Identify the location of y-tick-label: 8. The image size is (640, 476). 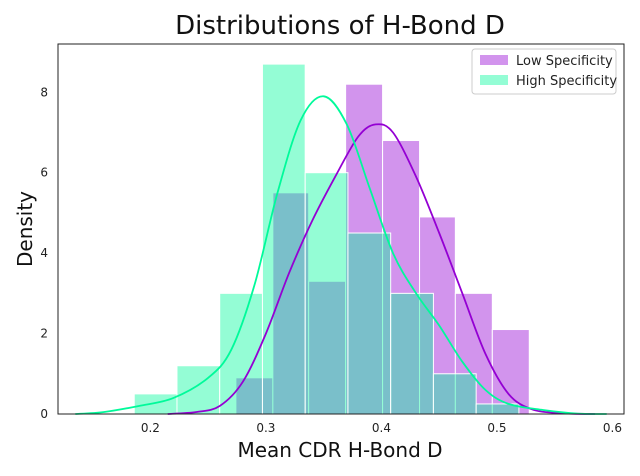
(44, 92).